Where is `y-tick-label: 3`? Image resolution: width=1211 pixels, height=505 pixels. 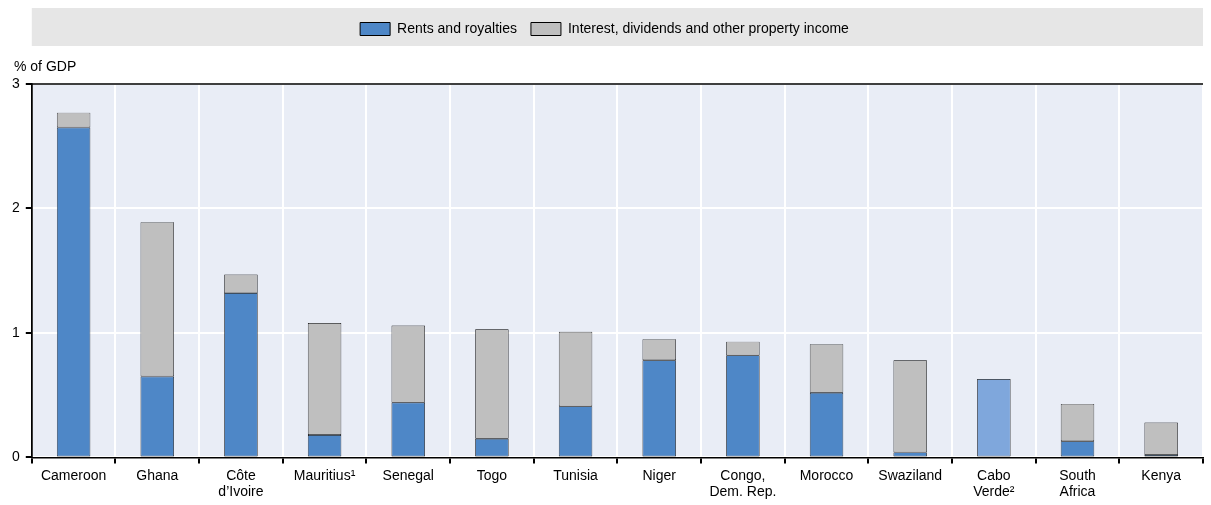 y-tick-label: 3 is located at coordinates (15, 82).